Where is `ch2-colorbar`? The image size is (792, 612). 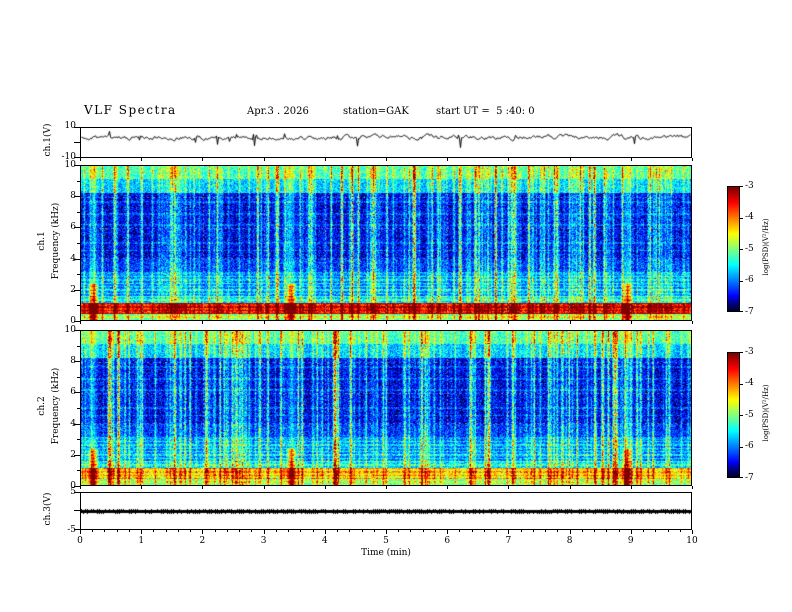
ch2-colorbar is located at coordinates (733, 415).